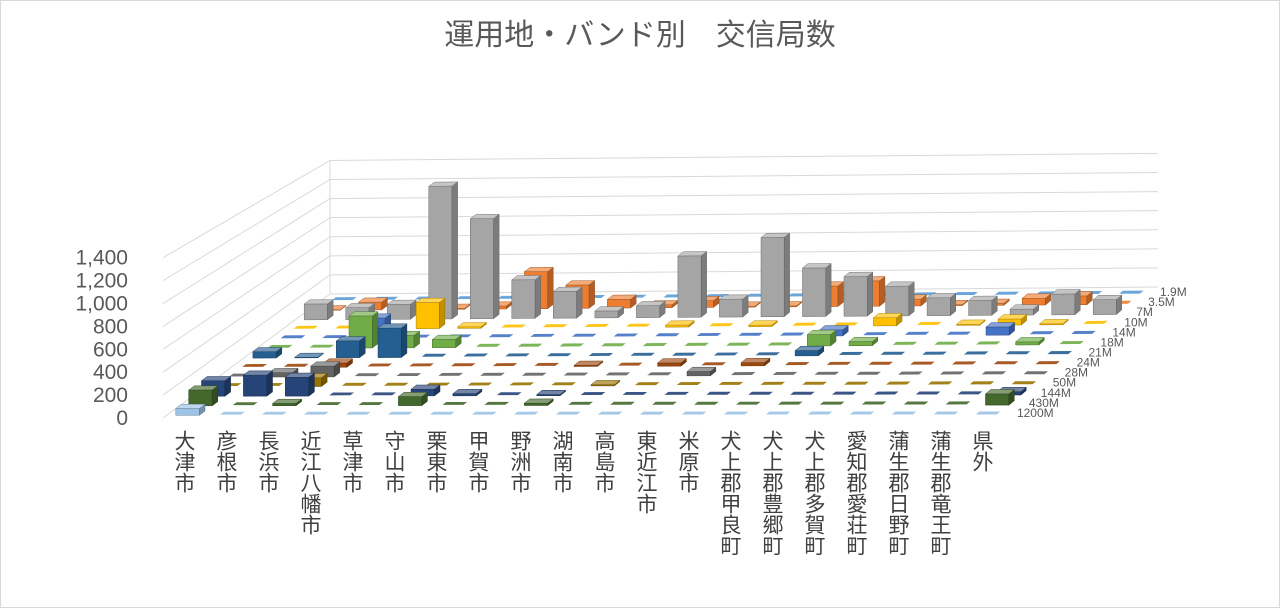  Describe the element at coordinates (310, 482) in the screenshot. I see `category-label: 近江八幡市` at that location.